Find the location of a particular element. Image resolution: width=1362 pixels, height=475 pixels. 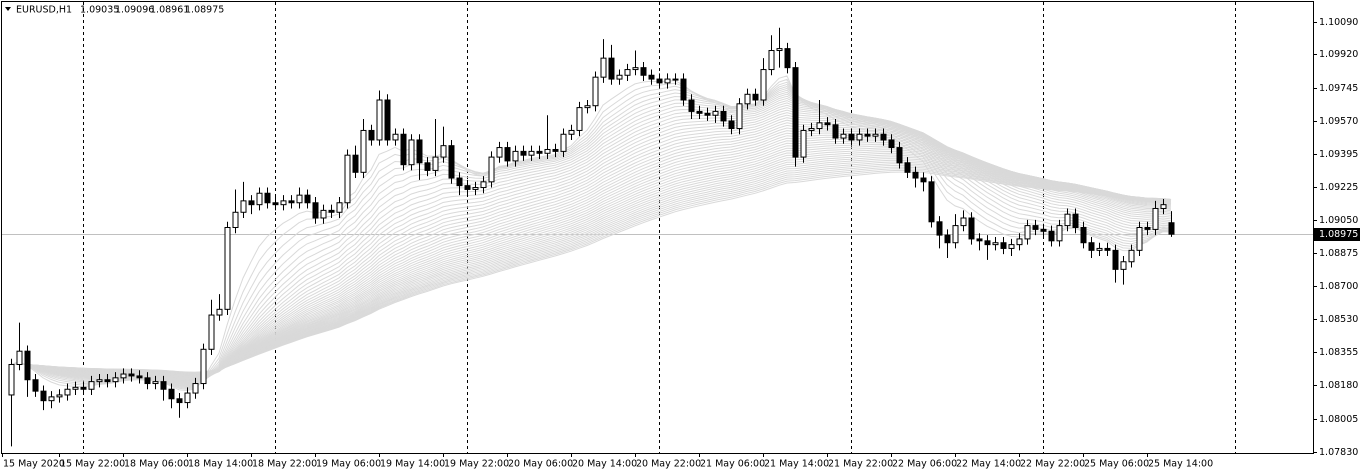

x-tick-label: 15 May 22:00 is located at coordinates (92, 464).